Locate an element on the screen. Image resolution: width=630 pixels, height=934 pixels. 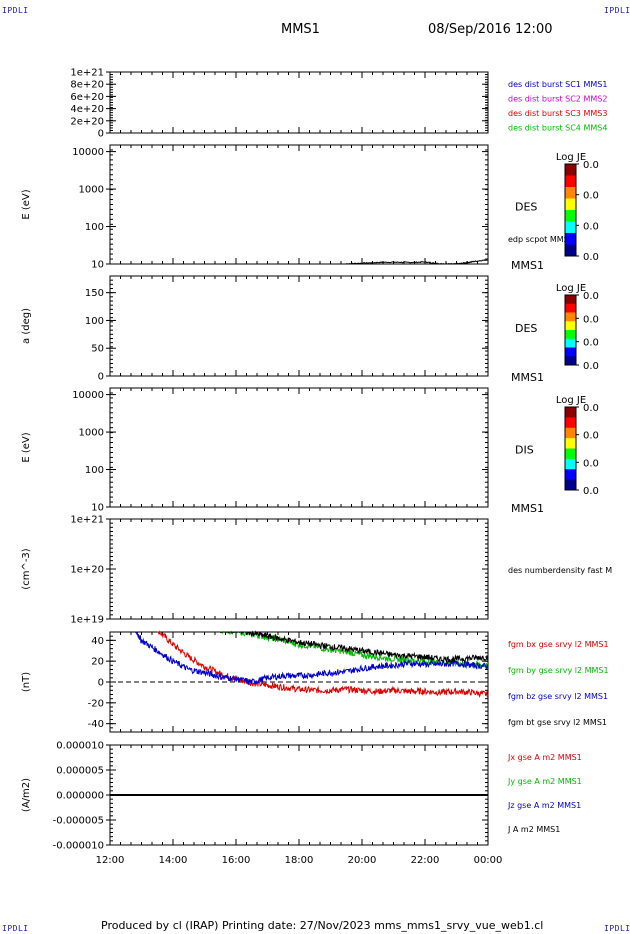
legend-label: des numberdensity fast M is located at coordinates (560, 570).